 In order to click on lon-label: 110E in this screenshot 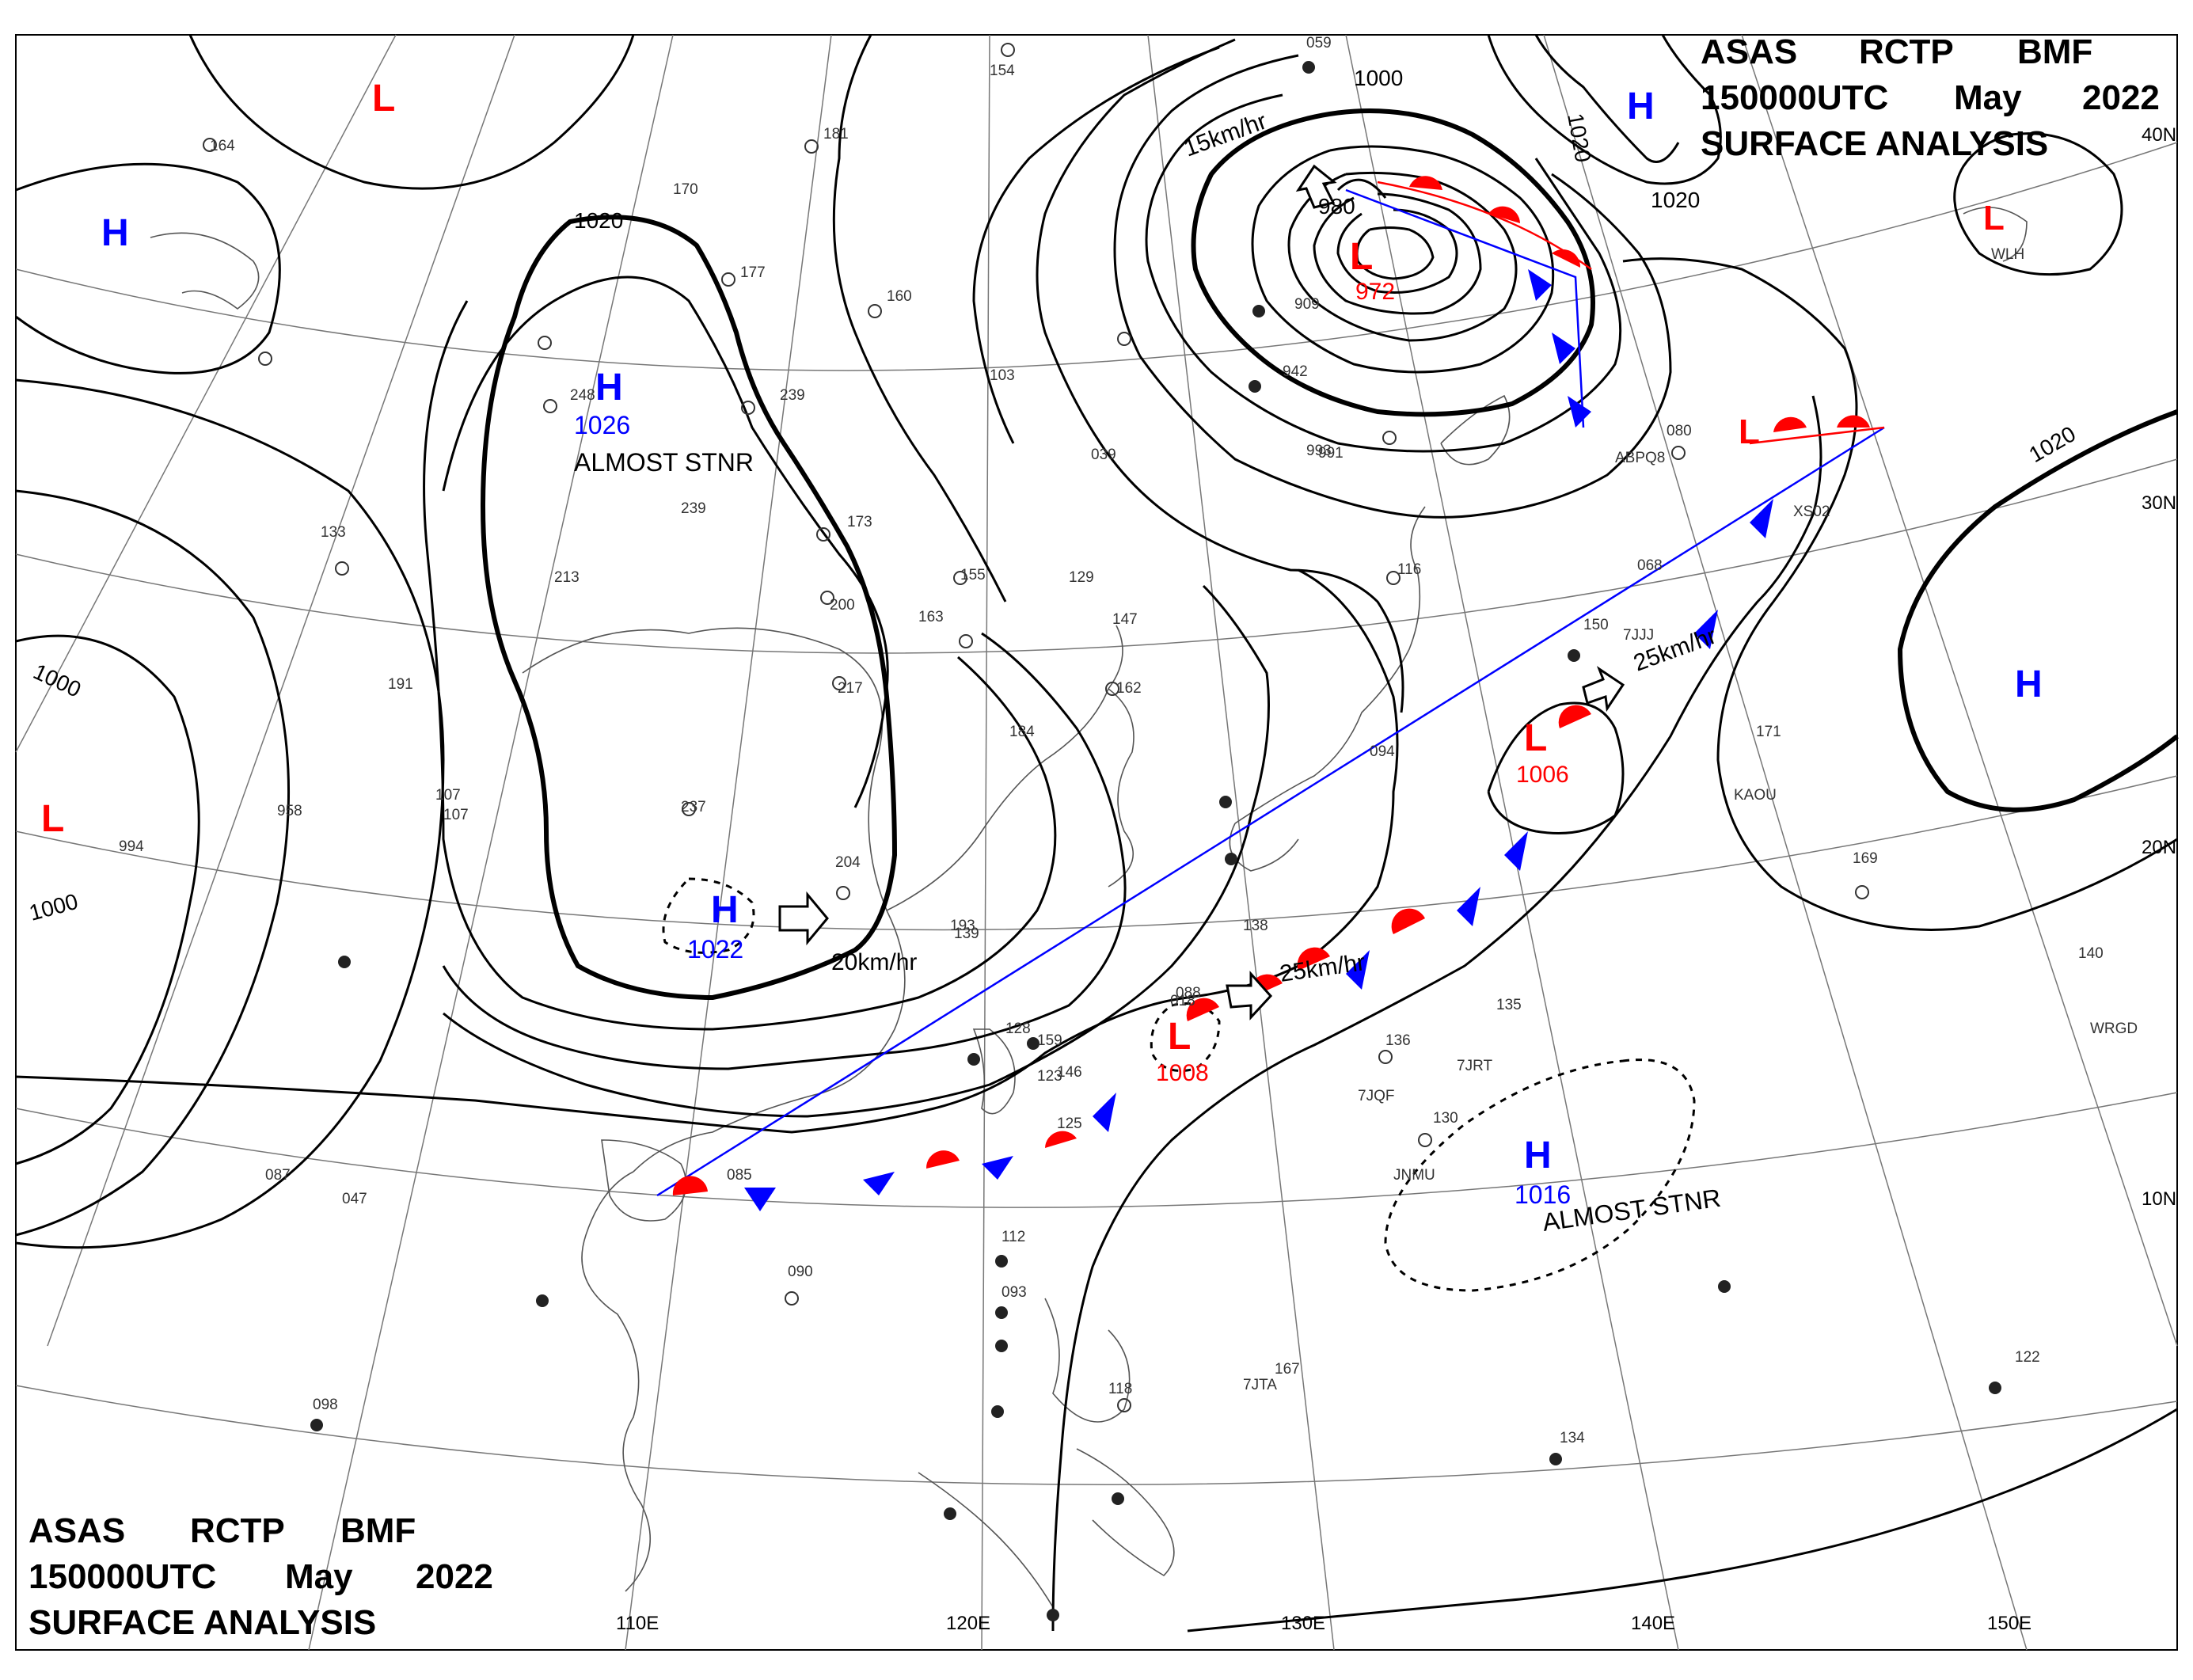, I will do `click(638, 1623)`.